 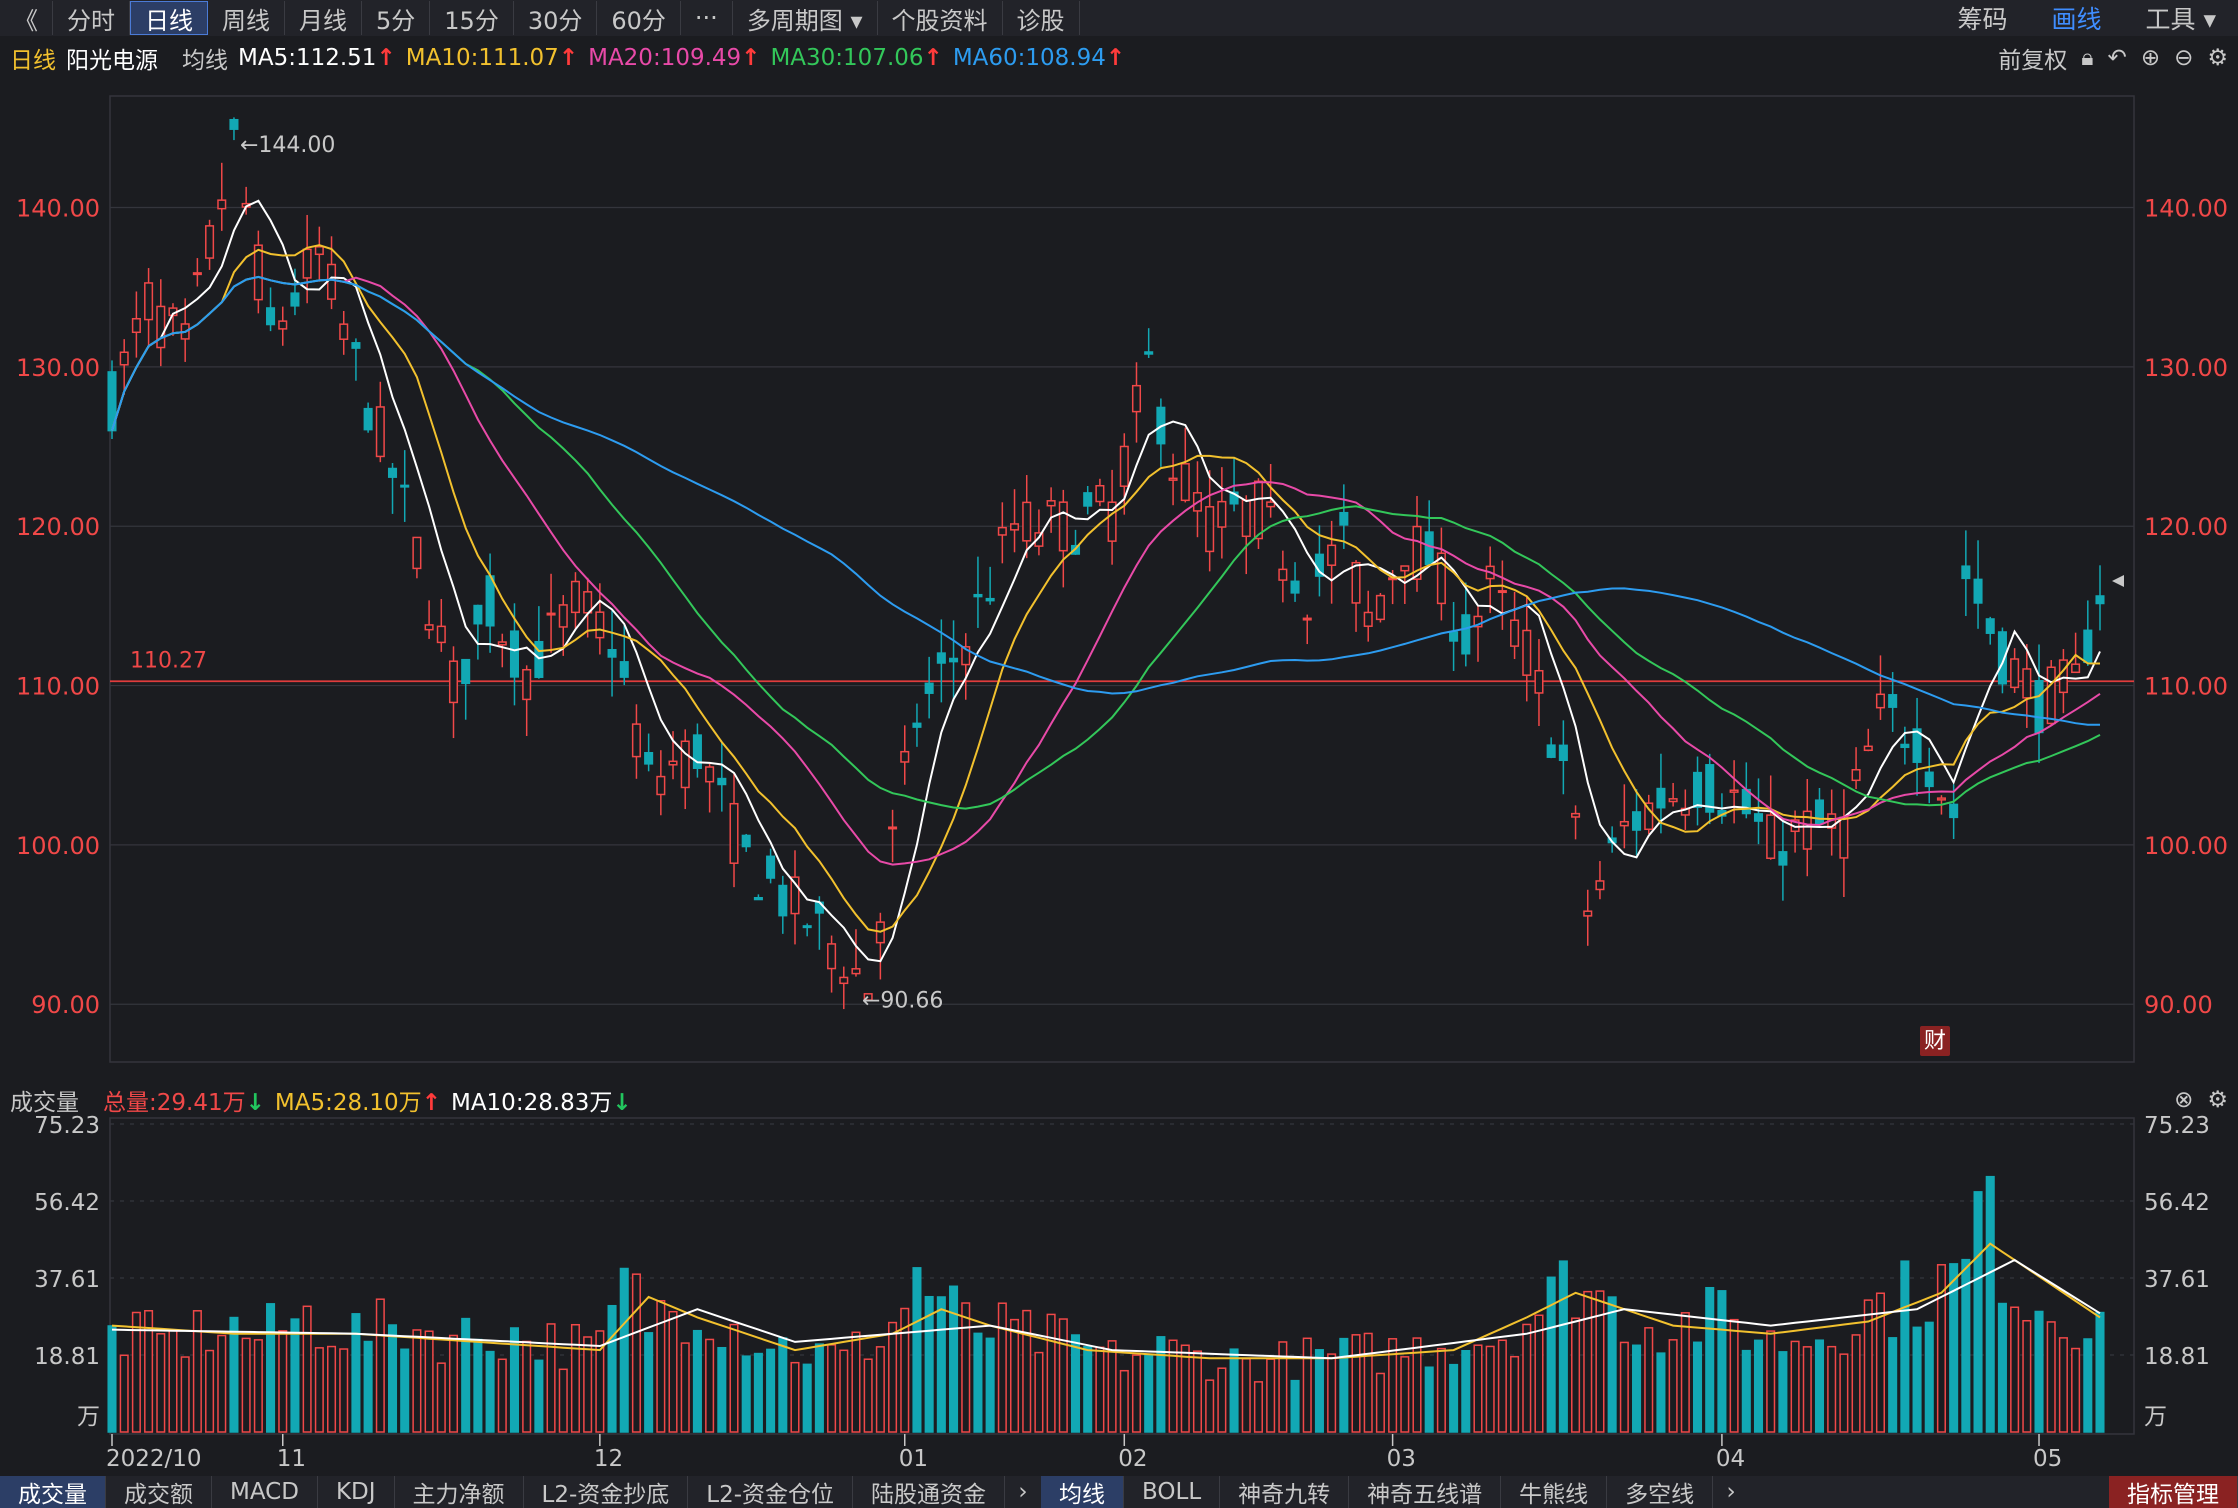 I want to click on back-button: 《, so click(x=26, y=18).